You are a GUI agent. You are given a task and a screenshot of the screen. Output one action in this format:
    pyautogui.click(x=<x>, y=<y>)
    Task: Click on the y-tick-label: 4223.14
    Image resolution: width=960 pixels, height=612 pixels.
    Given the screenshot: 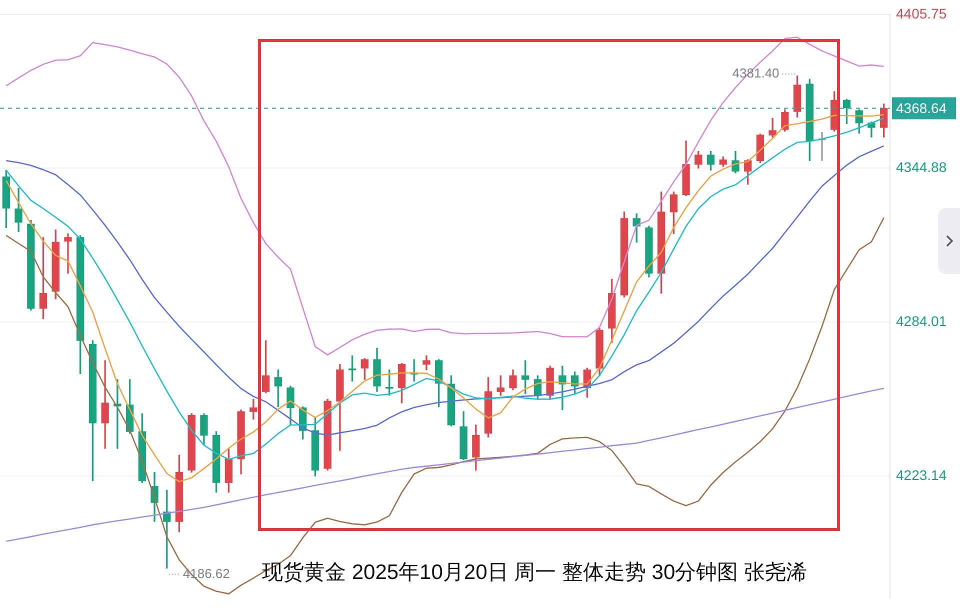 What is the action you would take?
    pyautogui.click(x=921, y=474)
    